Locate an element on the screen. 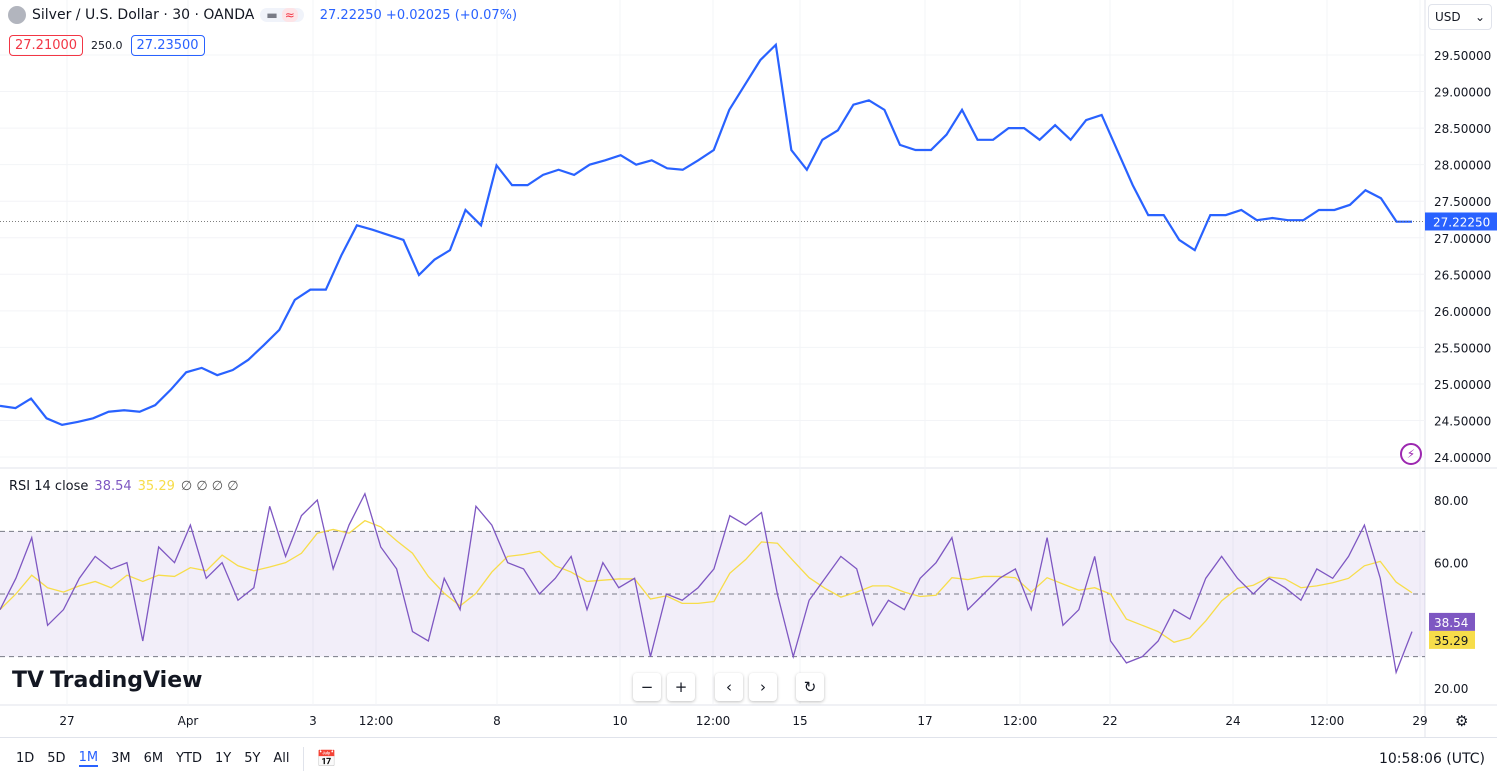 The height and width of the screenshot is (779, 1497). price-tick-label: 28.00000 is located at coordinates (1462, 166).